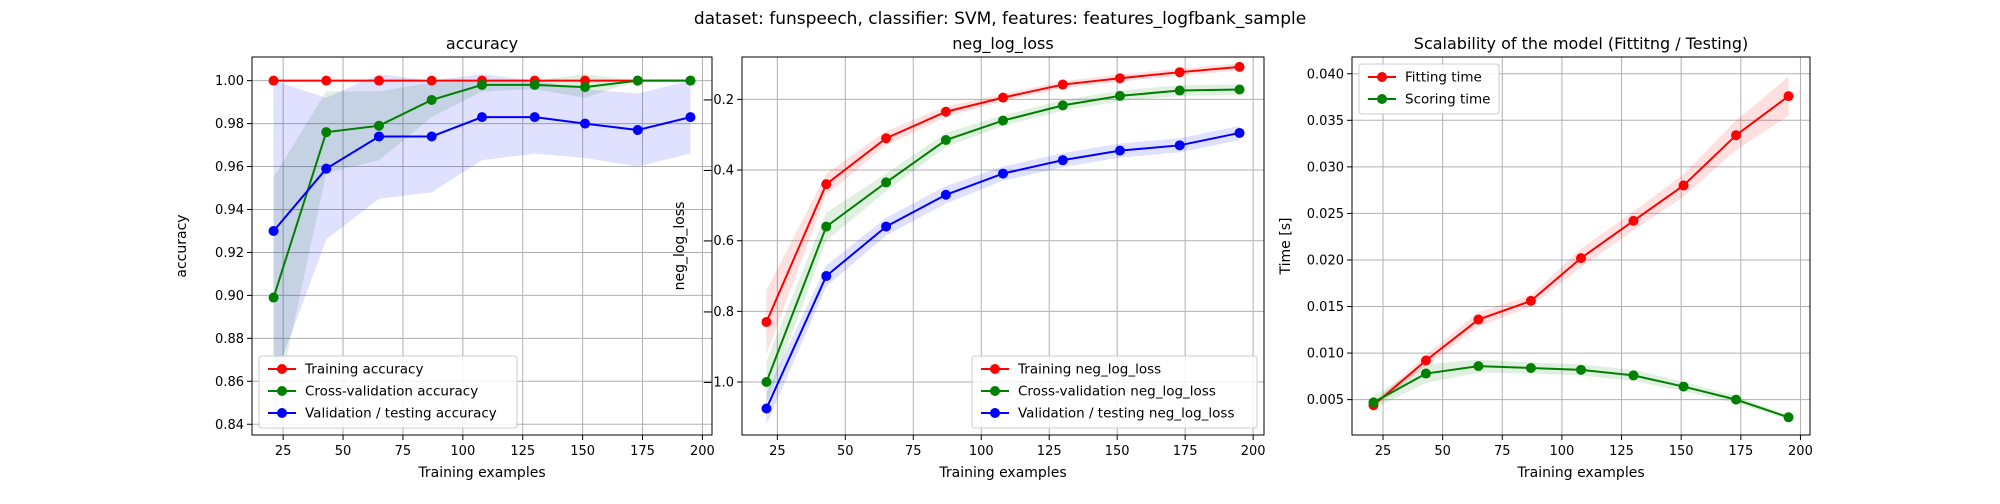  Describe the element at coordinates (718, 241) in the screenshot. I see `y-tick-label: −0.6` at that location.